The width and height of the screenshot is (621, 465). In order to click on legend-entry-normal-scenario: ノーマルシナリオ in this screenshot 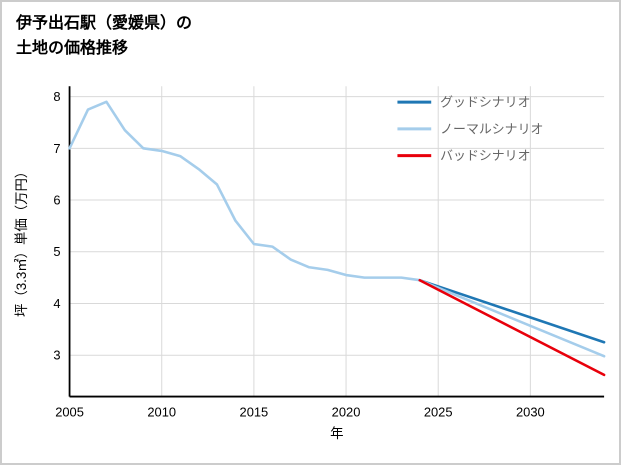, I will do `click(470, 128)`.